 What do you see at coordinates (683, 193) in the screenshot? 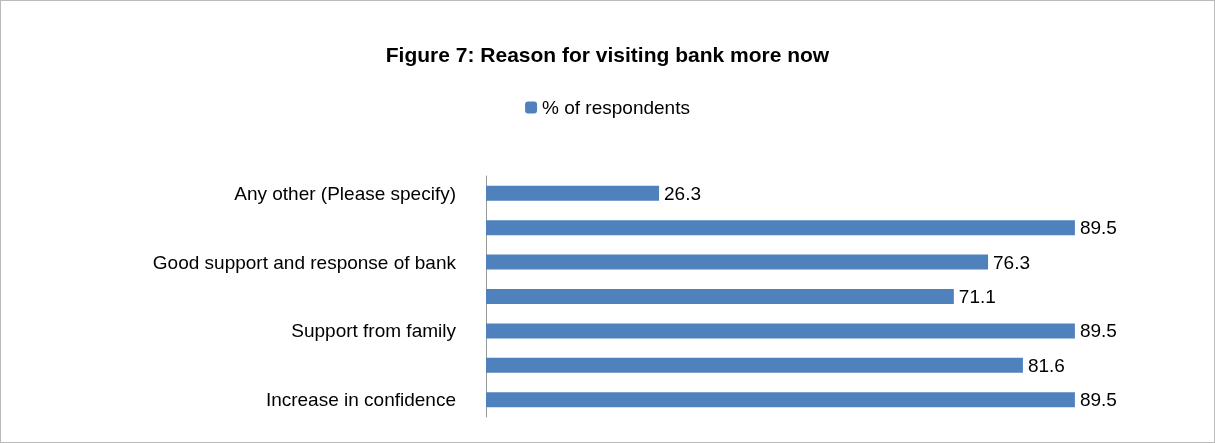
I see `data-label: 26.3` at bounding box center [683, 193].